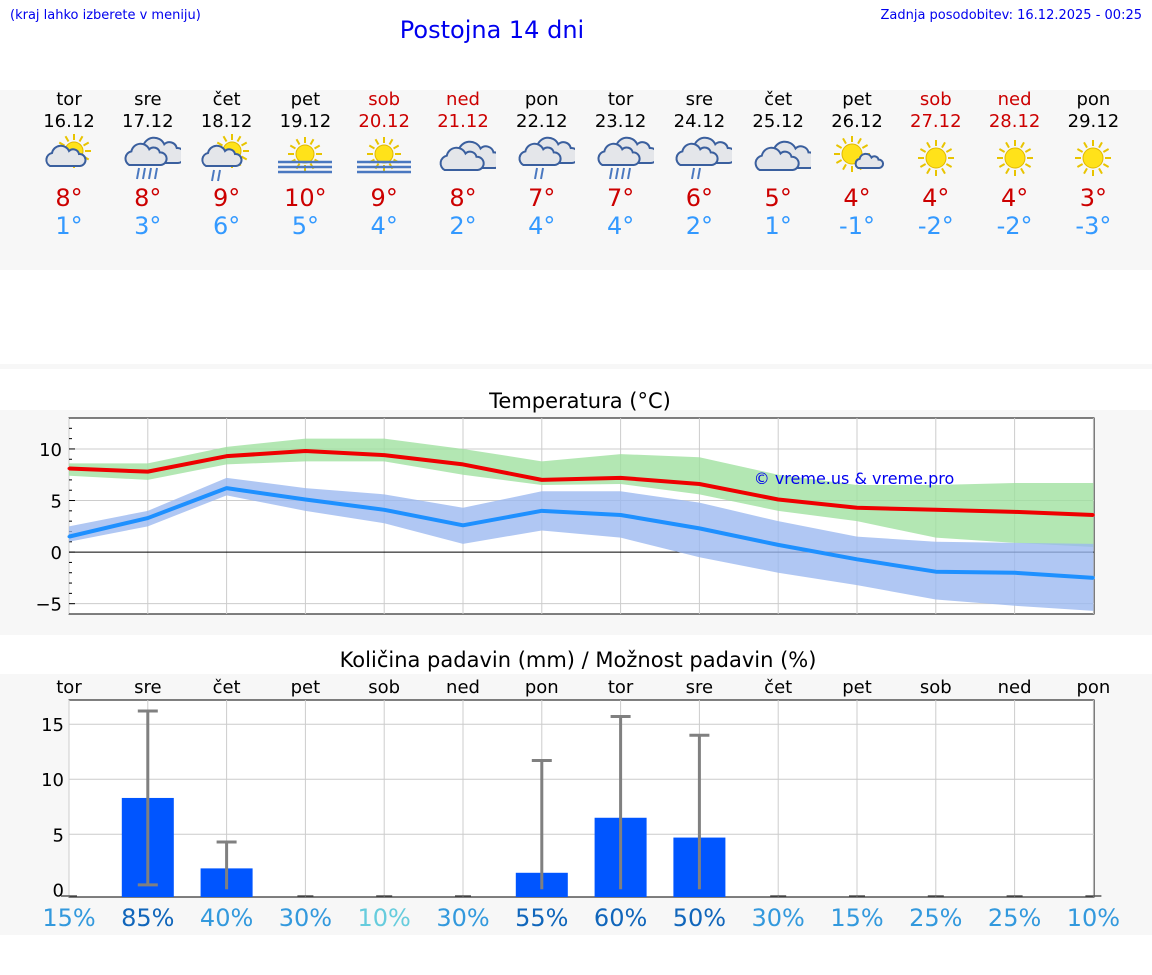 The height and width of the screenshot is (975, 1152). I want to click on day-name: čet, so click(226, 99).